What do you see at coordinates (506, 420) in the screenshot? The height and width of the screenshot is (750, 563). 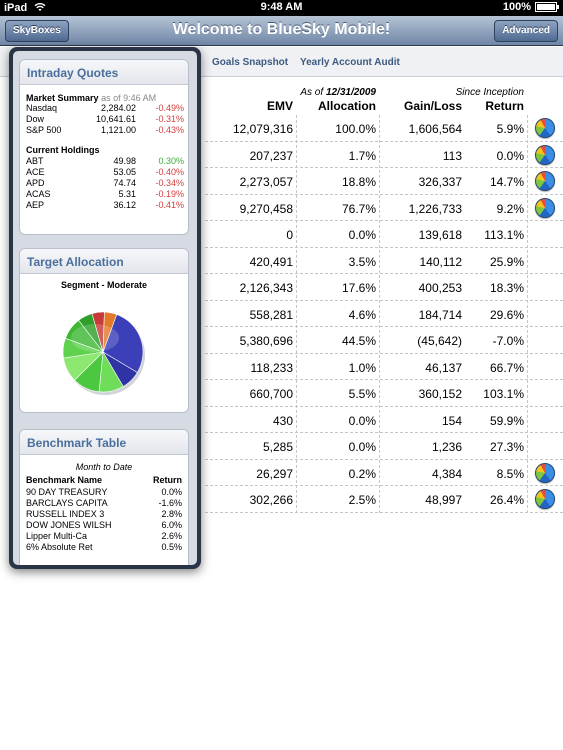 I see `row-return: 59.9%` at bounding box center [506, 420].